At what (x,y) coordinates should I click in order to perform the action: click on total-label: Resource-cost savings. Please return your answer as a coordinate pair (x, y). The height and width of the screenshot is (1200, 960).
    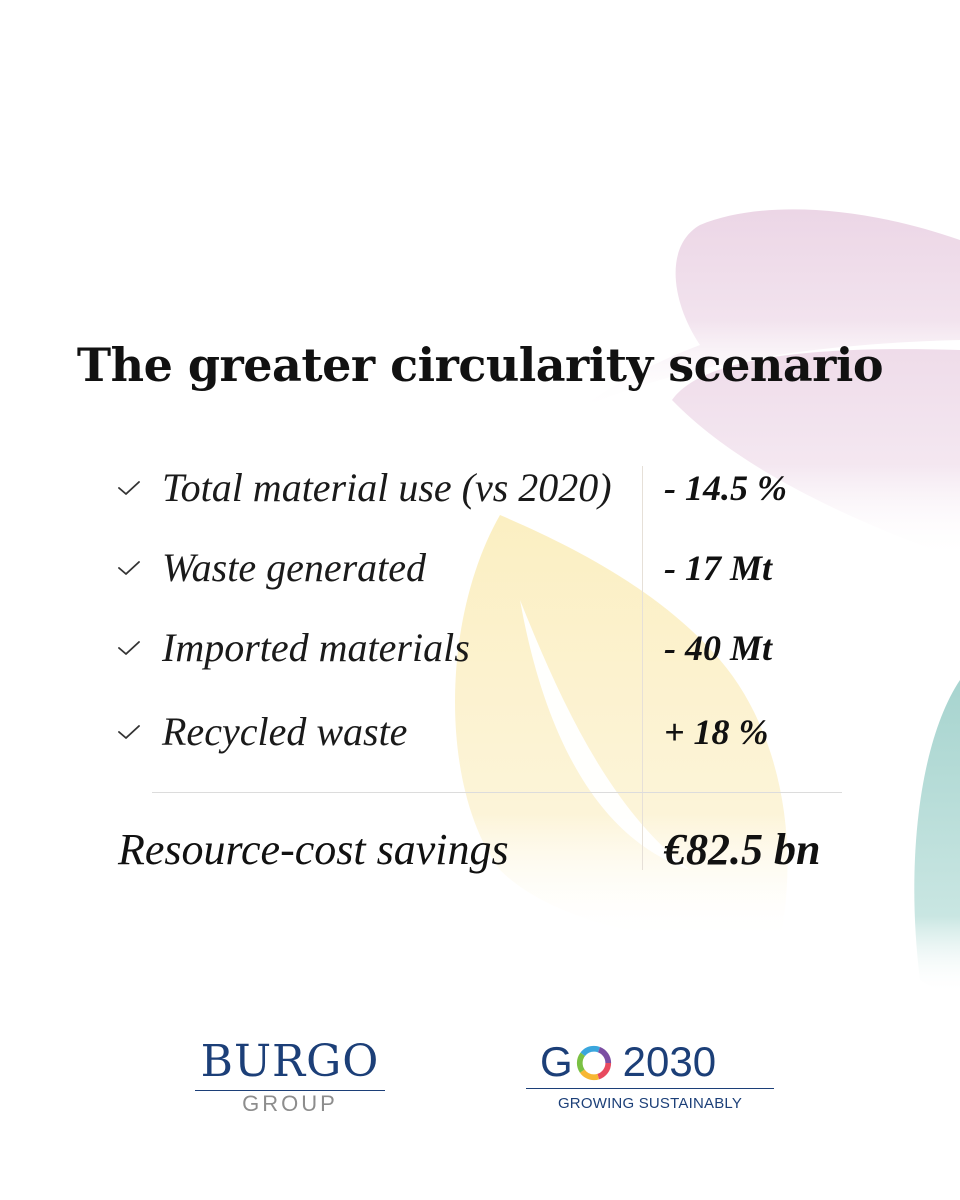
    Looking at the image, I should click on (313, 849).